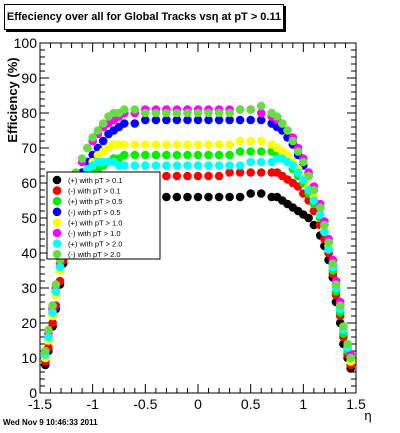 The image size is (400, 433). Describe the element at coordinates (29, 288) in the screenshot. I see `y-tick-label: 30` at that location.